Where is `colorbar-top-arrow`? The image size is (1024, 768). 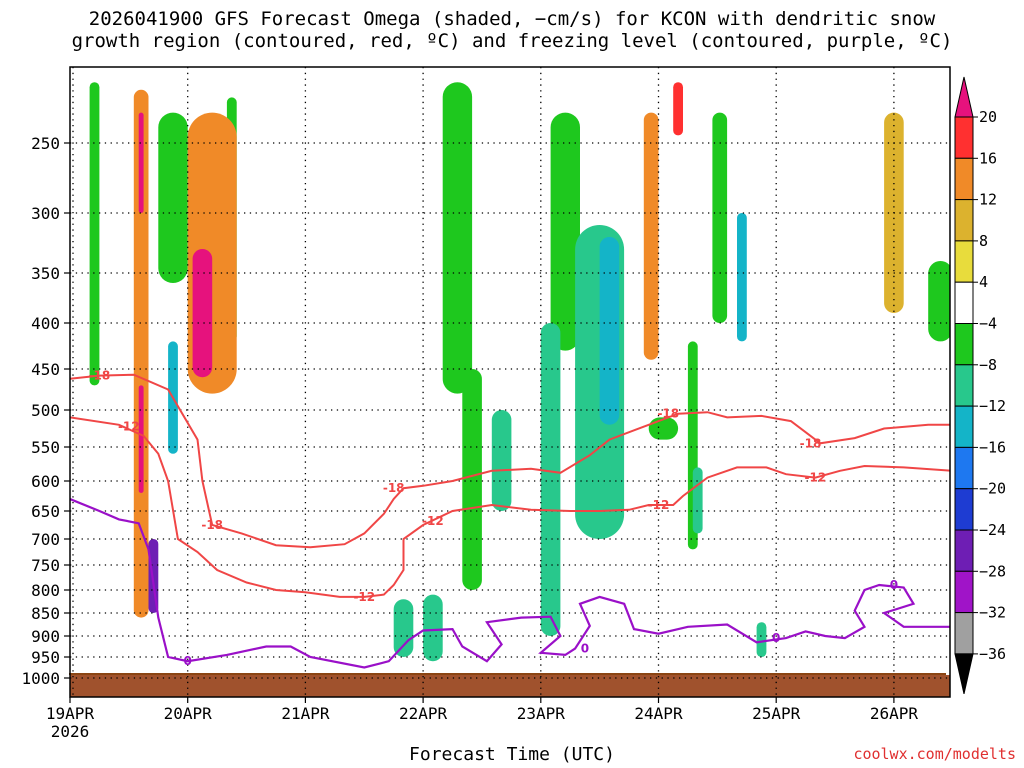 colorbar-top-arrow is located at coordinates (964, 97).